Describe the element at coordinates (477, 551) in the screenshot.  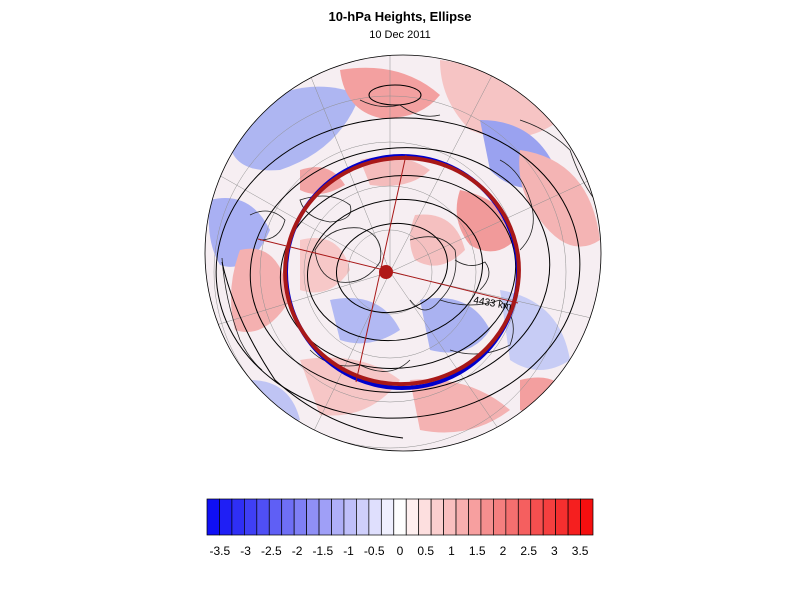
I see `colorbar-tick-label: 1.5` at that location.